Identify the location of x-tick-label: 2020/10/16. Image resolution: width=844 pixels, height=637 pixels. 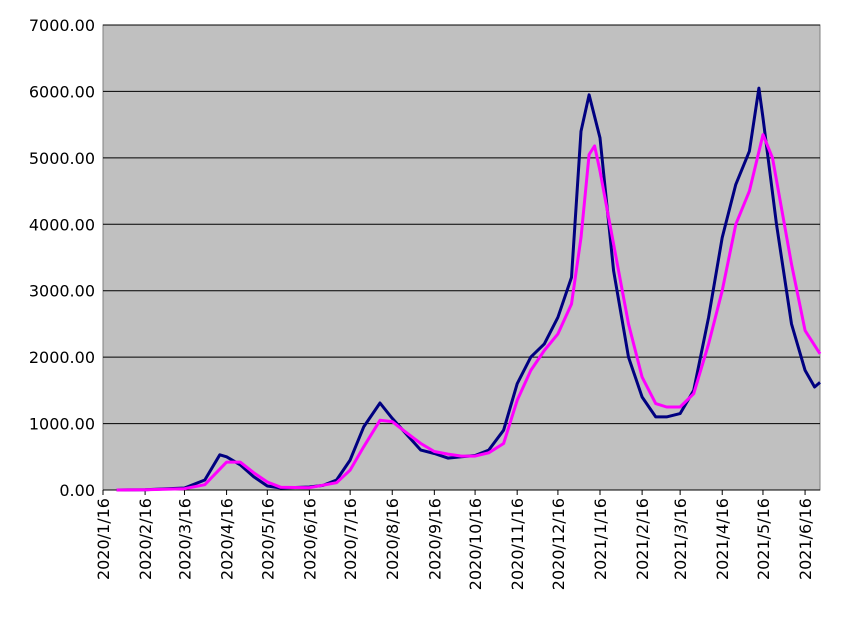
(475, 544).